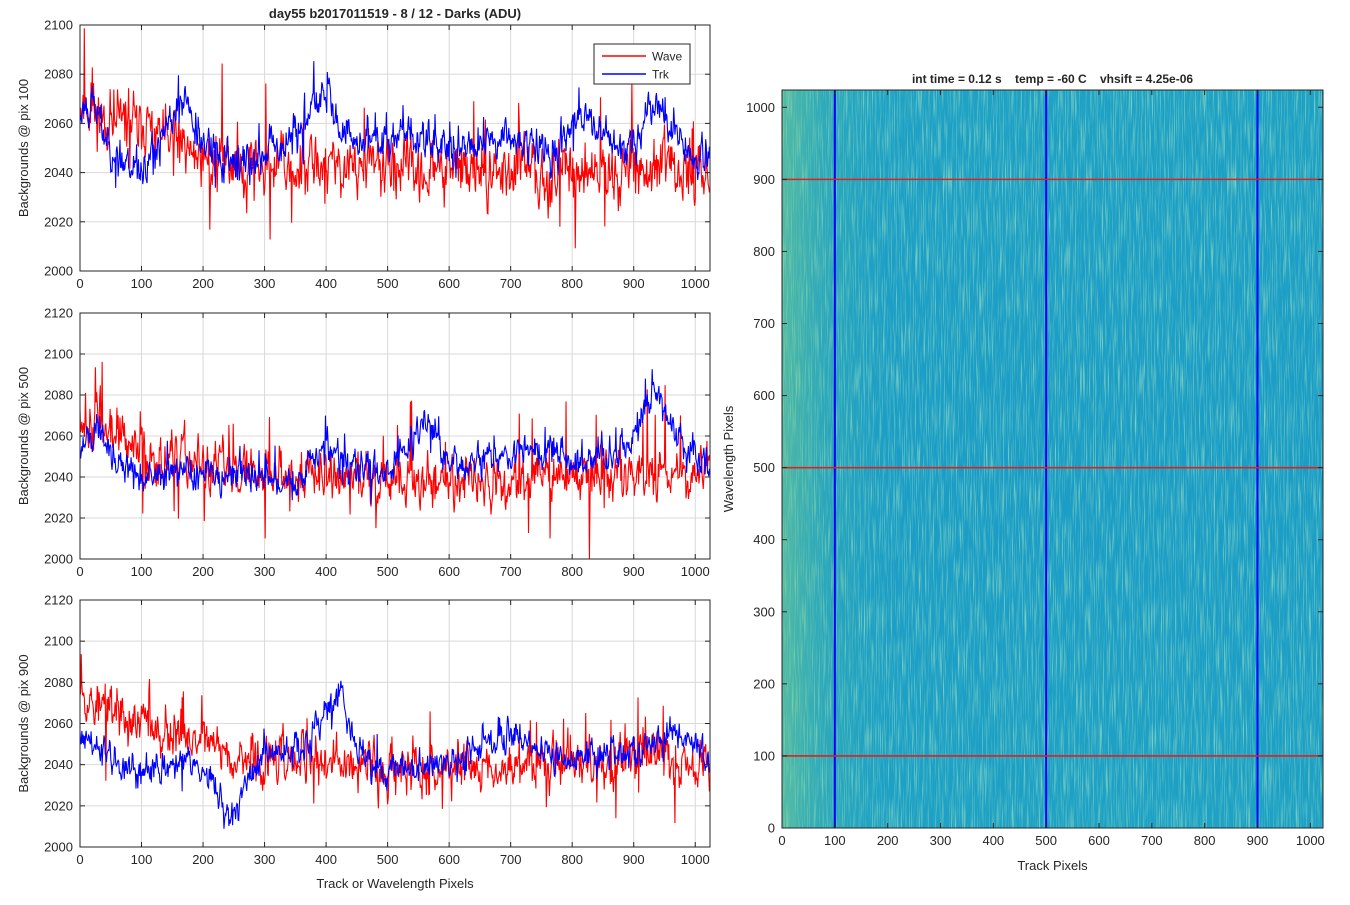 The image size is (1350, 905). What do you see at coordinates (764, 323) in the screenshot?
I see `y-tick-label: 700` at bounding box center [764, 323].